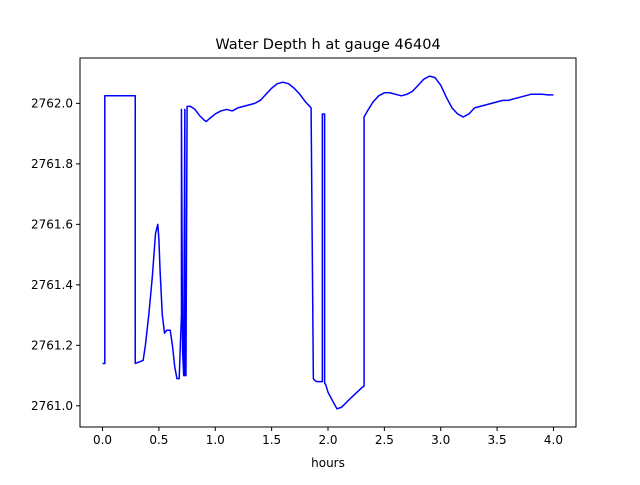  Describe the element at coordinates (158, 440) in the screenshot. I see `x-tick-label: 0.5` at that location.